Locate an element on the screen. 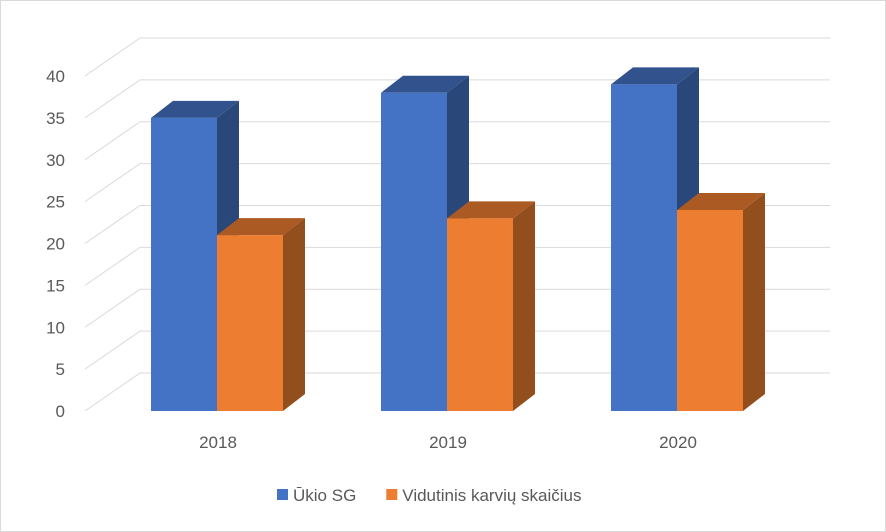 Image resolution: width=886 pixels, height=532 pixels. bar-2020-vidutinis-karviu-skaicius is located at coordinates (721, 302).